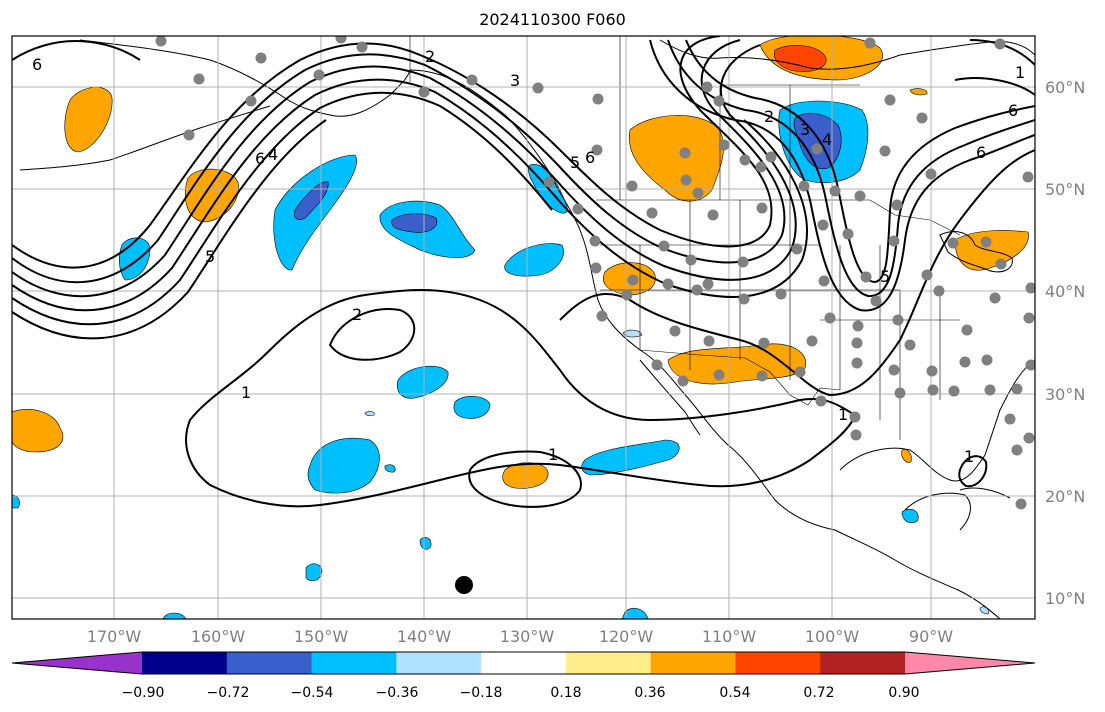 The height and width of the screenshot is (712, 1105). What do you see at coordinates (778, 217) in the screenshot?
I see `us-canada-border` at bounding box center [778, 217].